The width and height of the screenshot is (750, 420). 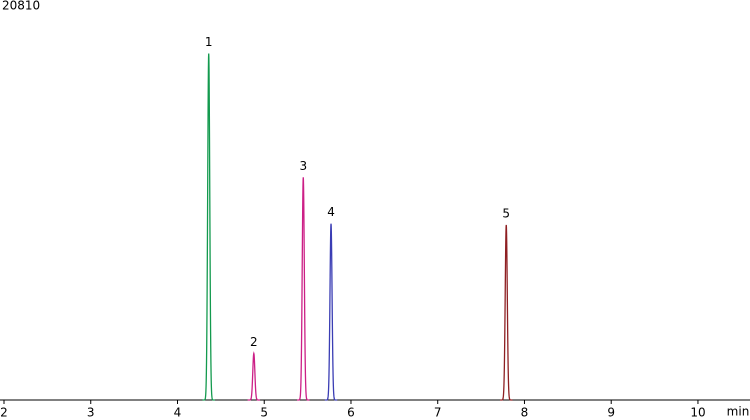 What do you see at coordinates (21, 6) in the screenshot?
I see `y-tick-label: 20810` at bounding box center [21, 6].